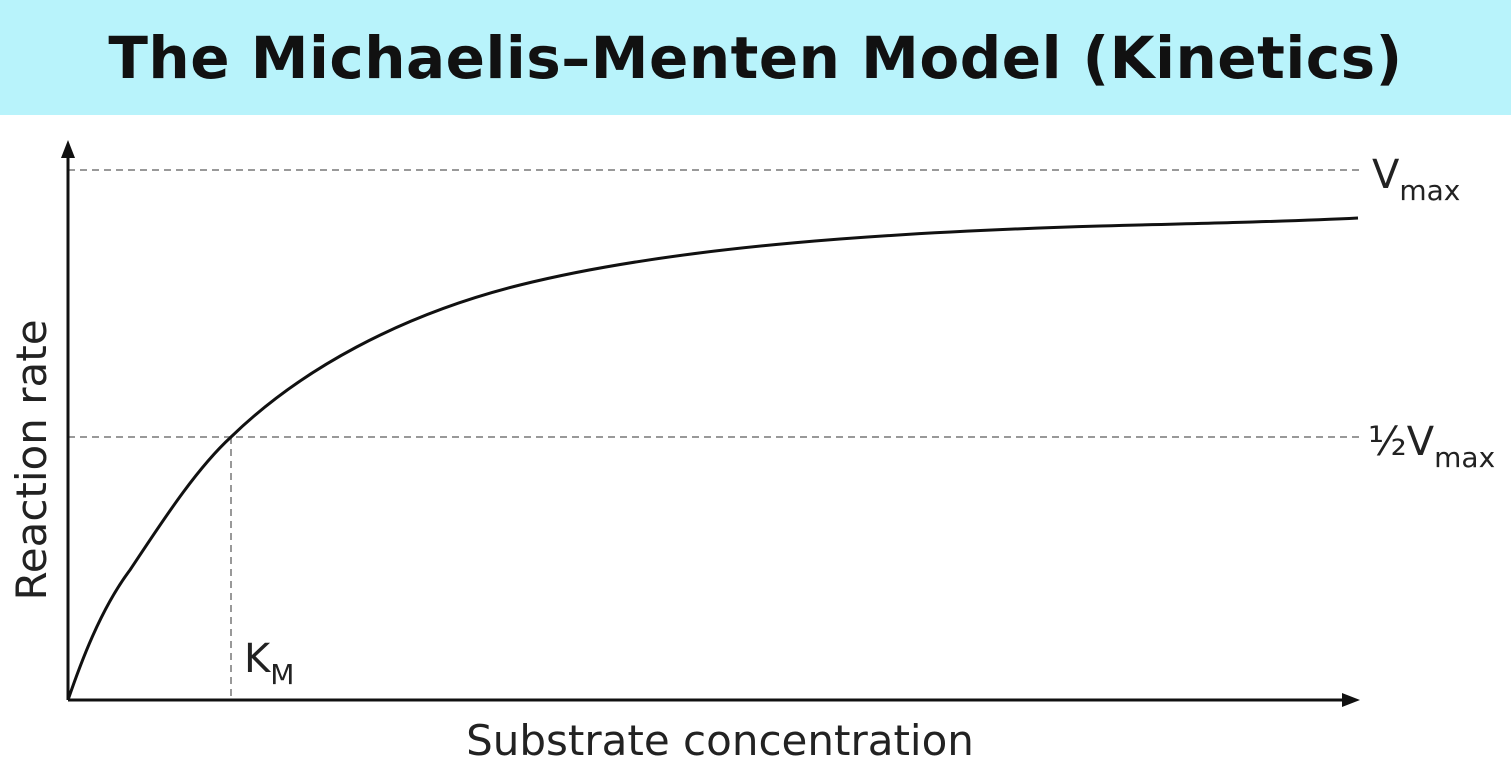  What do you see at coordinates (31, 459) in the screenshot?
I see `y-axis-label: Reaction rate` at bounding box center [31, 459].